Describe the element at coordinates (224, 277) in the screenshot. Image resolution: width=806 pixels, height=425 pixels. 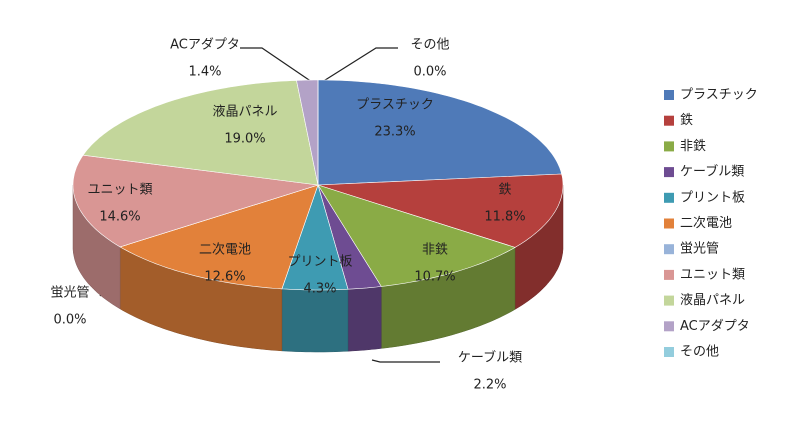
I see `value-label: 12.6%` at that location.